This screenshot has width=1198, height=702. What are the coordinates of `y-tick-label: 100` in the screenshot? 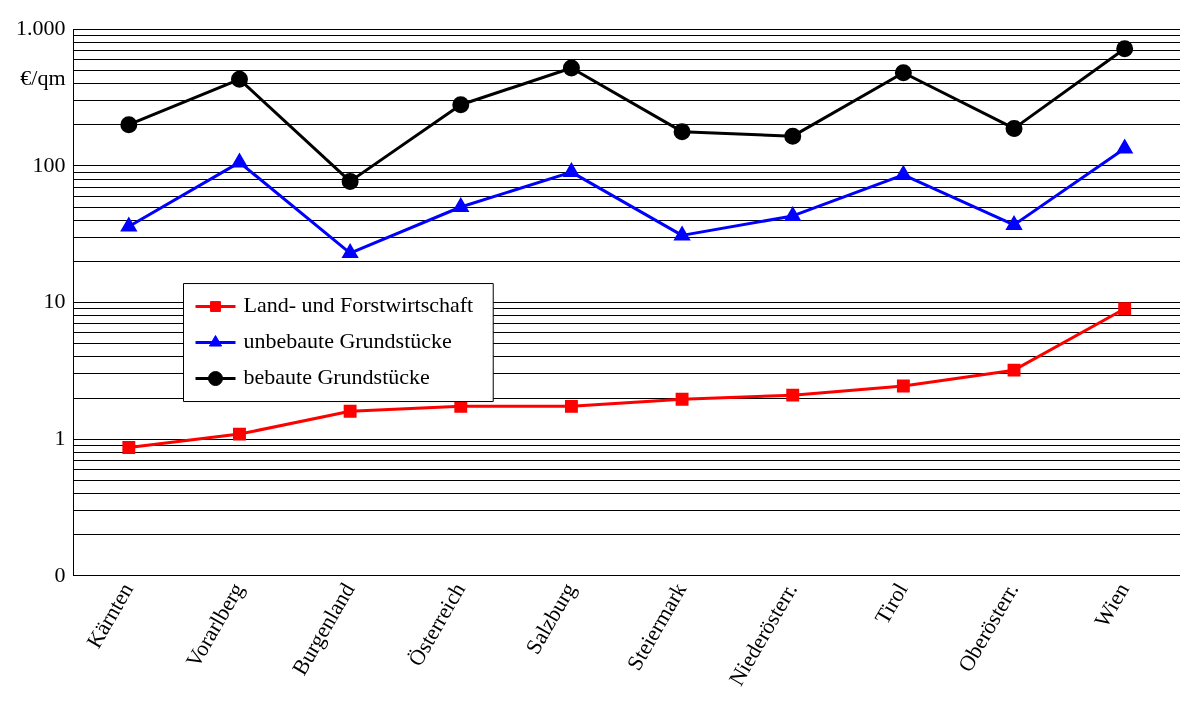 It's located at (49, 164).